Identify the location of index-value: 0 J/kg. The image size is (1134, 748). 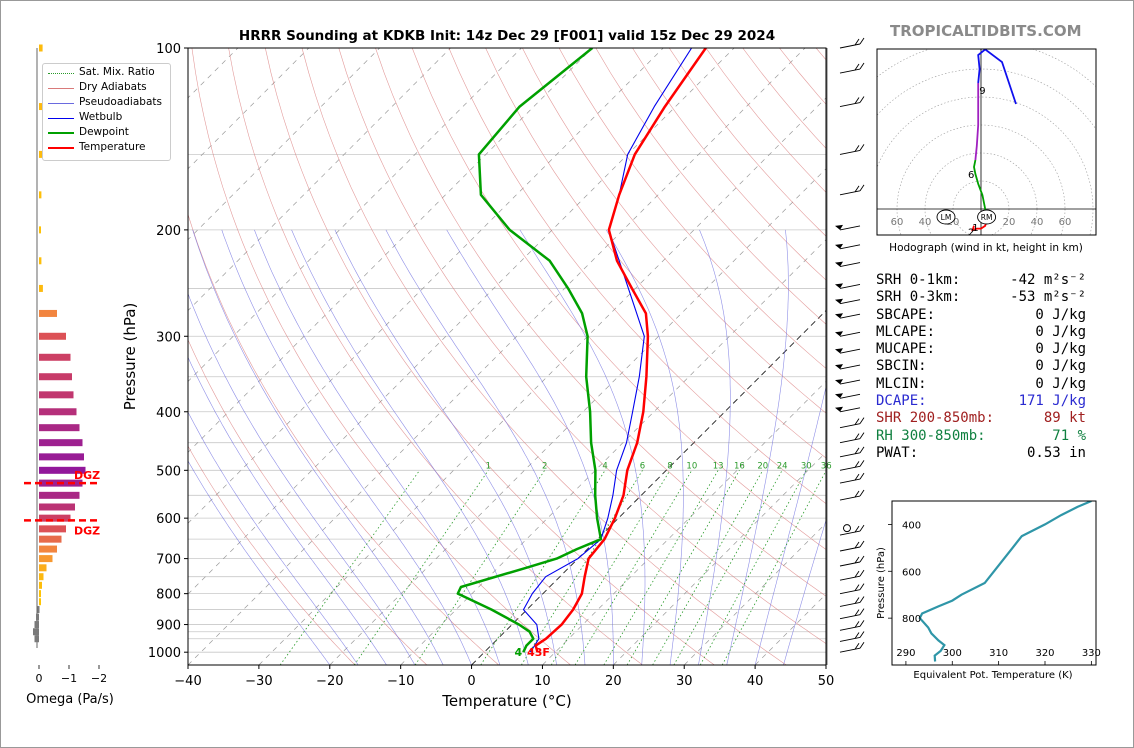
(1060, 383).